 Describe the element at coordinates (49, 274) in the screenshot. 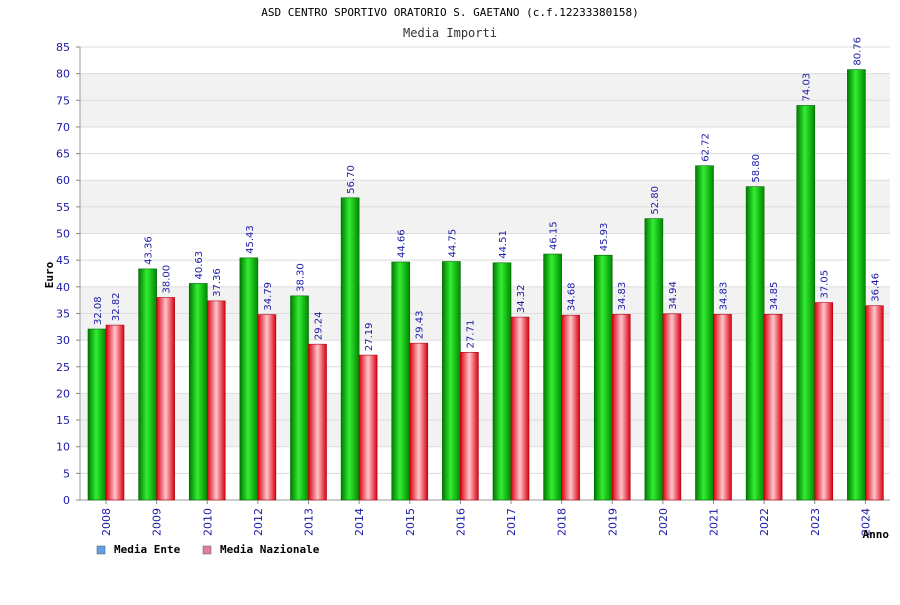

I see `y-axis-label: Euro` at that location.